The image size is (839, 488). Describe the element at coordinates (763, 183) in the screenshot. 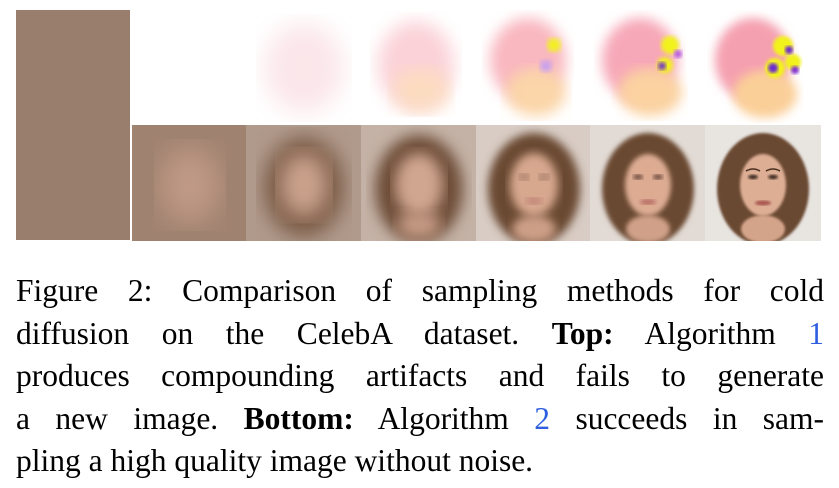

I see `bottom-row-step-6-image` at that location.